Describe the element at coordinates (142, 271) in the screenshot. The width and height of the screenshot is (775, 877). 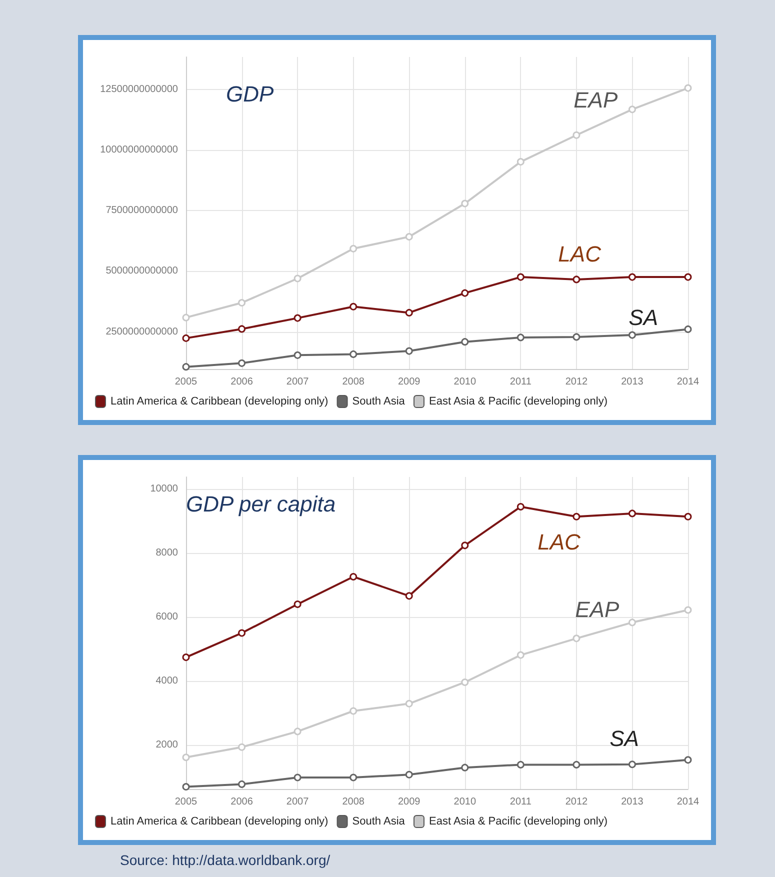
I see `y-tick-label: 5000000000000` at that location.